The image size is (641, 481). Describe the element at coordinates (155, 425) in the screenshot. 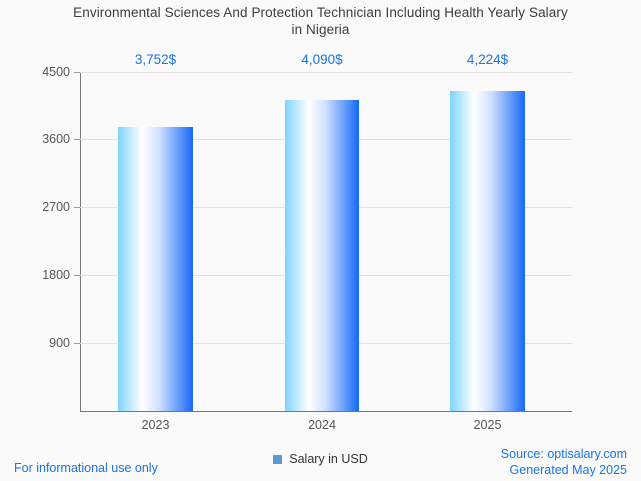

I see `x-tick-label-2023: 2023` at that location.